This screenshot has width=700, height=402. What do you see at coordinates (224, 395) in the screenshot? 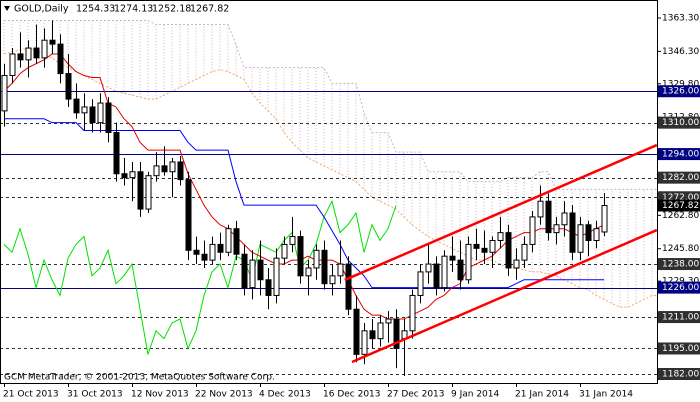
I see `x-tick-label: 22 Nov 2013` at bounding box center [224, 395].